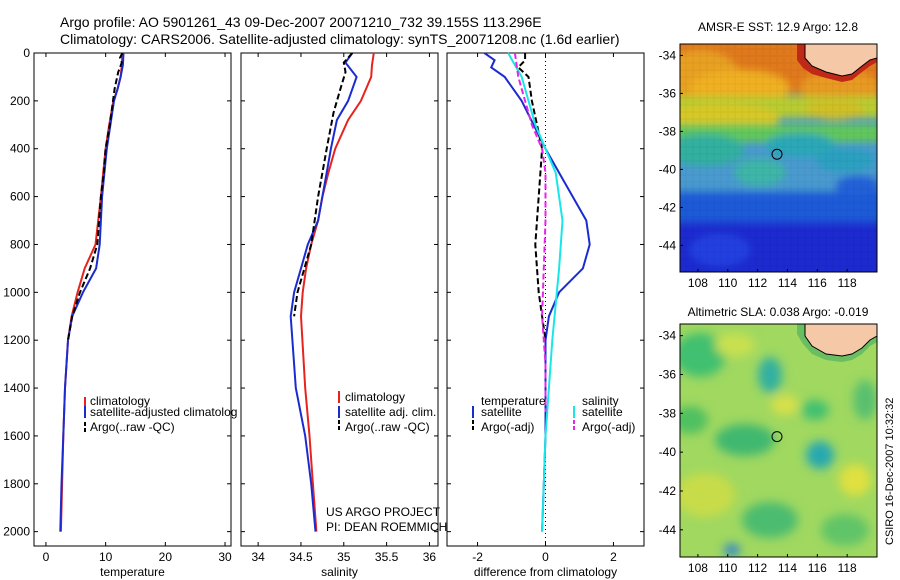 The height and width of the screenshot is (580, 900). Describe the element at coordinates (16, 436) in the screenshot. I see `y-tick-label: 1600` at that location.